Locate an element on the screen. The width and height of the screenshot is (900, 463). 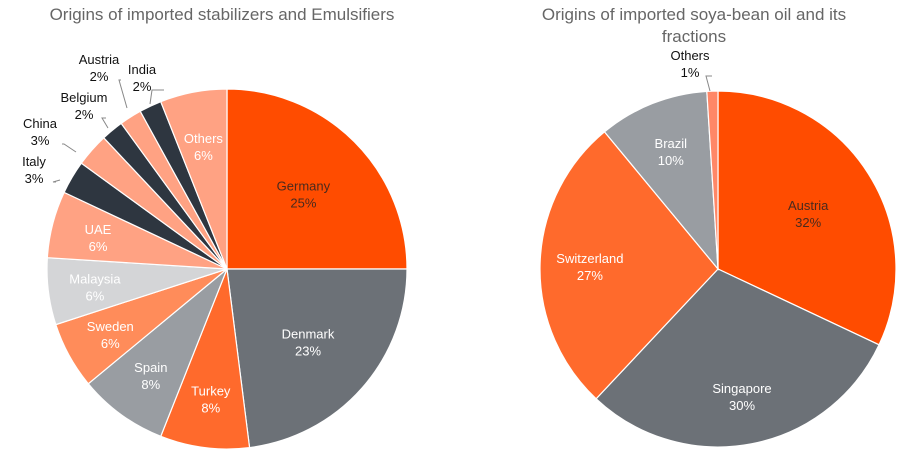
stabilizers-label-turkey: Turkey is located at coordinates (211, 391).